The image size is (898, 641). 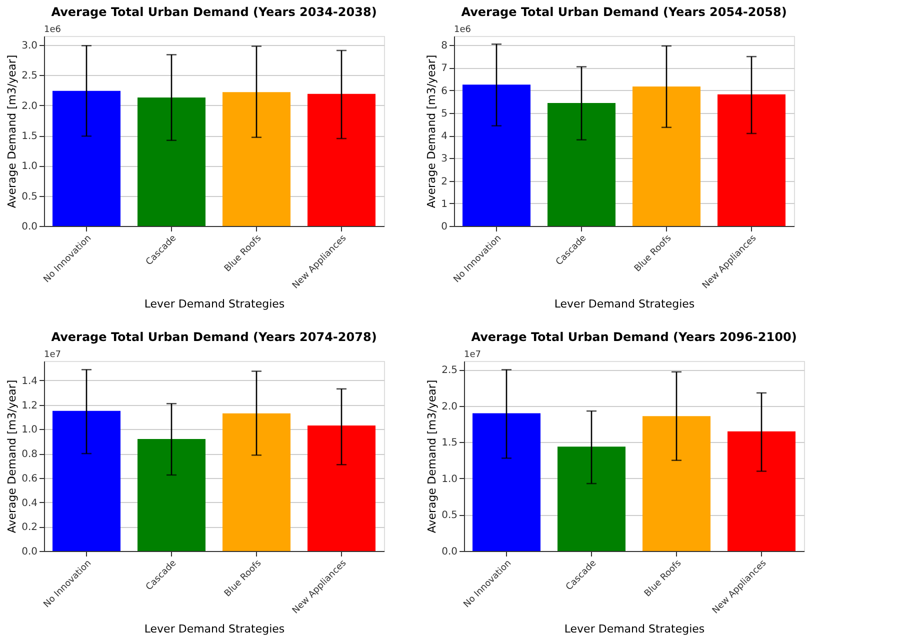 What do you see at coordinates (30, 528) in the screenshot?
I see `y-tick-label: 0.2` at bounding box center [30, 528].